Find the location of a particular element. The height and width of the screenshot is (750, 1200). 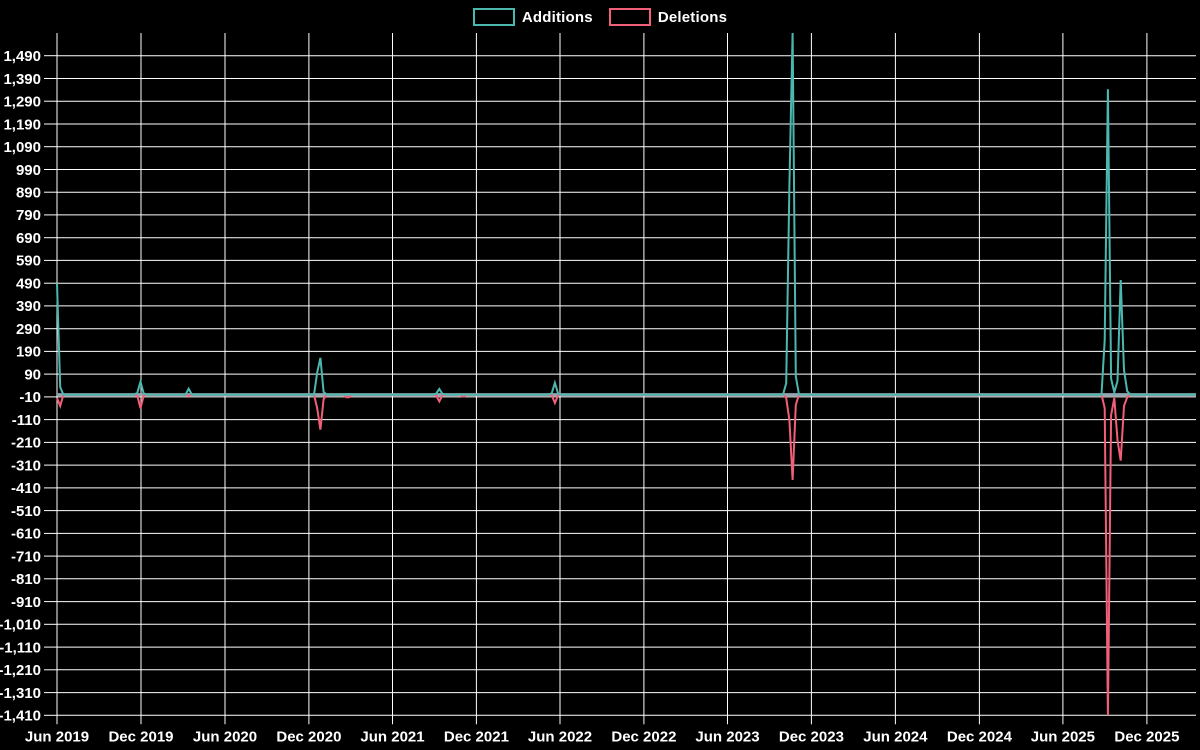

legend-label-deletions: Deletions is located at coordinates (692, 17).